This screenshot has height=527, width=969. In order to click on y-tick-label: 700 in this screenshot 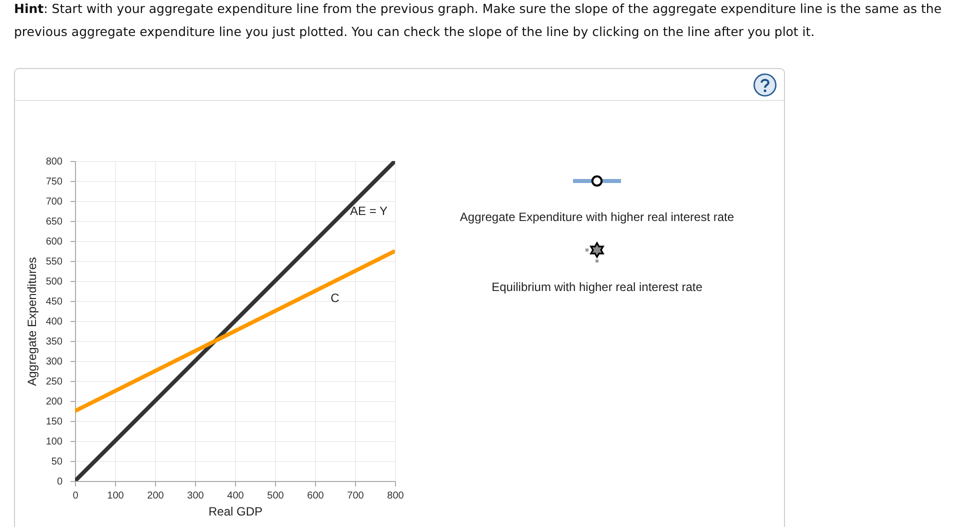, I will do `click(54, 202)`.